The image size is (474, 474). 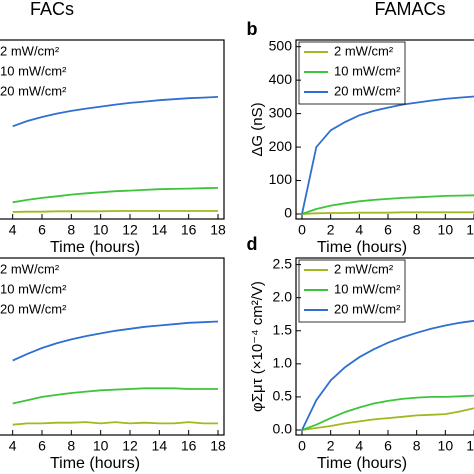 What do you see at coordinates (283, 396) in the screenshot?
I see `y-tick-label: 0.5` at bounding box center [283, 396].